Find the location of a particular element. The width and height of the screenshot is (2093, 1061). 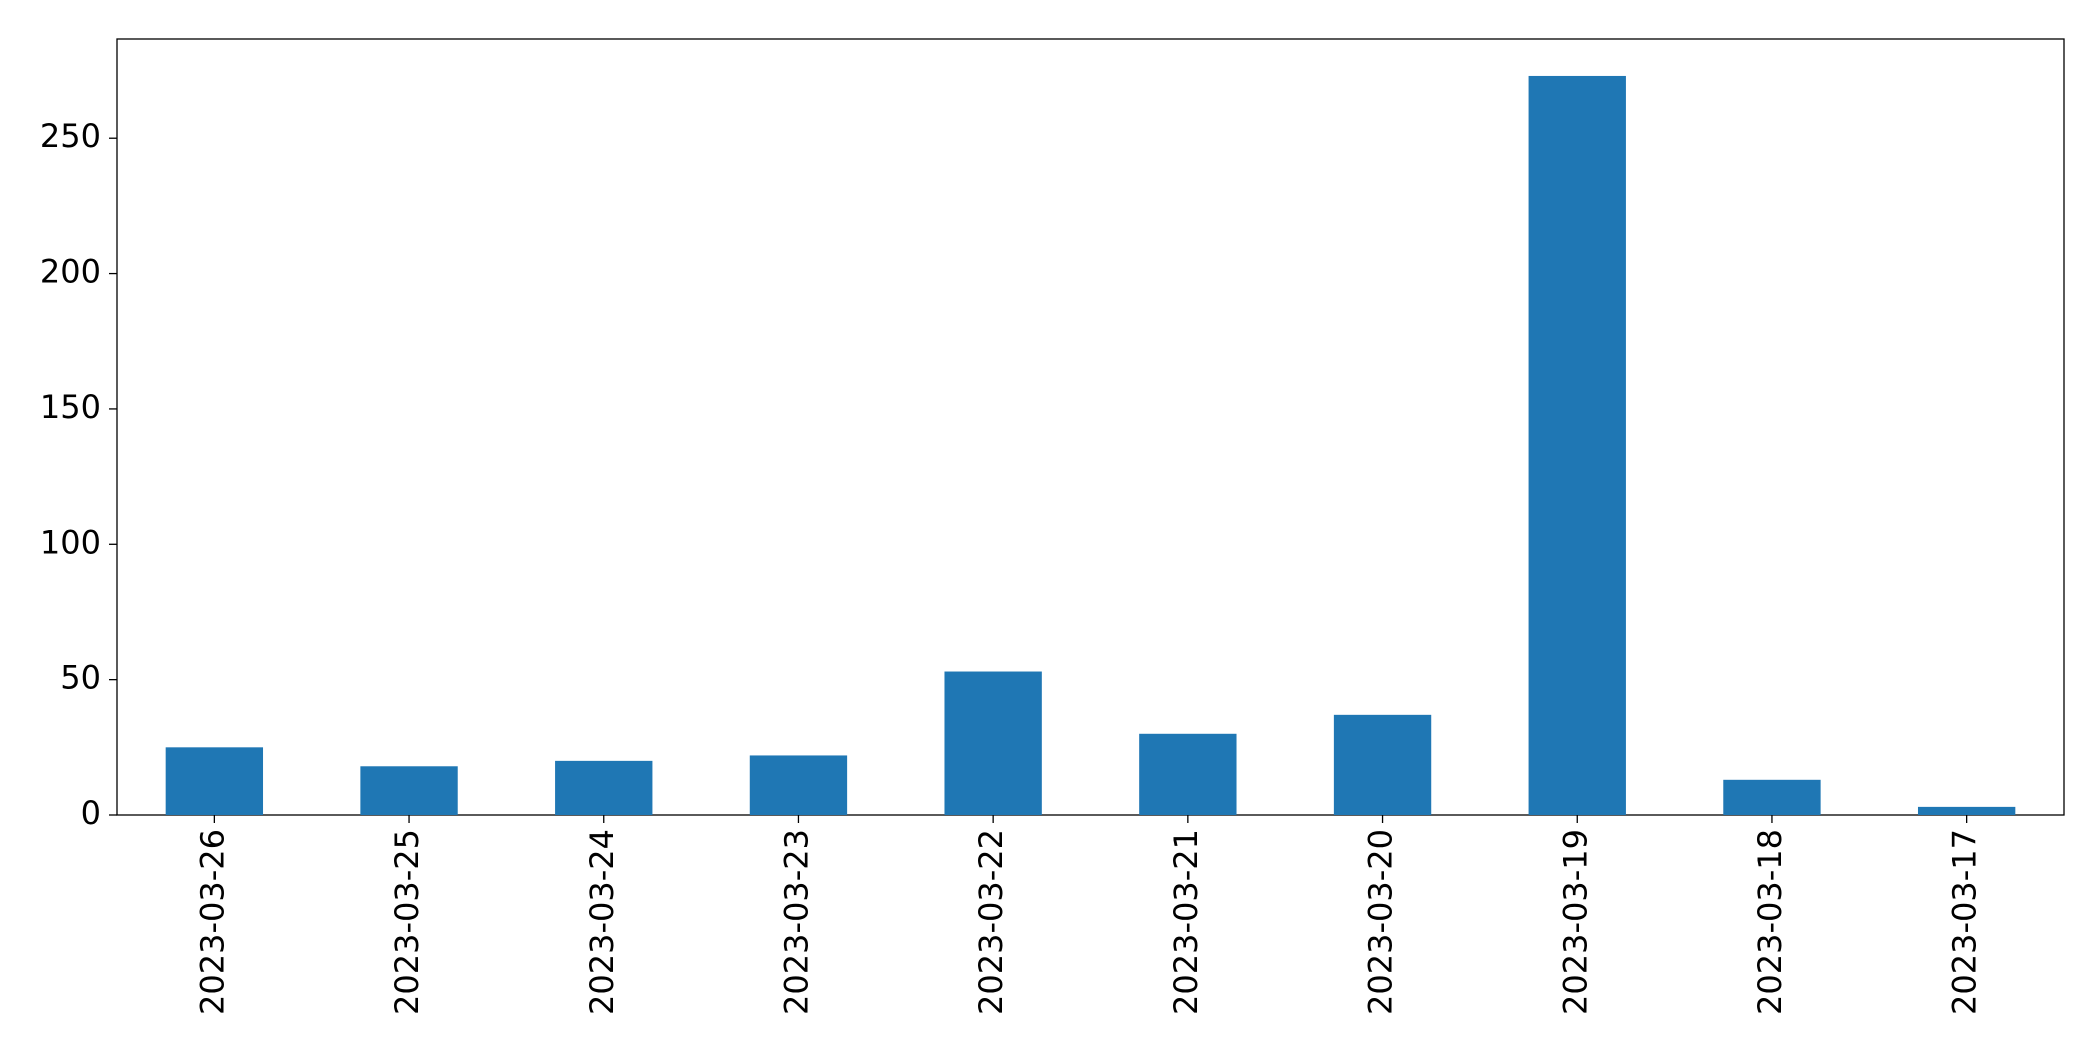

y-tick-label: 250 is located at coordinates (70, 136).